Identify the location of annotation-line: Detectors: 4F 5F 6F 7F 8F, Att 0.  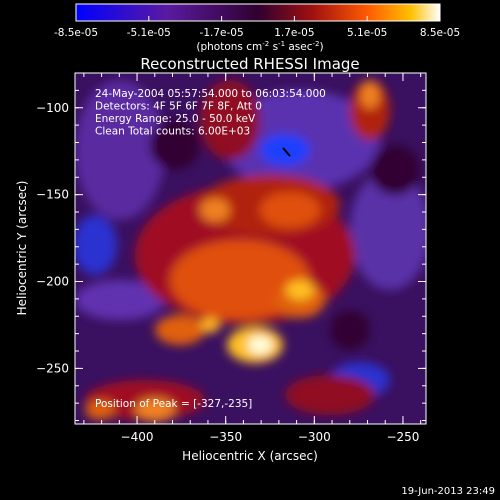
(178, 107).